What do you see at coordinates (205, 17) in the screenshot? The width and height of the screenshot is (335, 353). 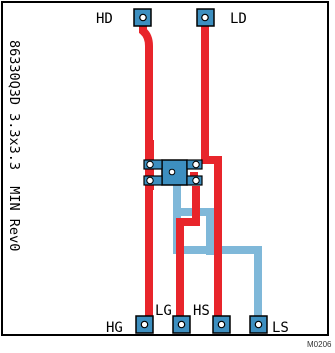 I see `pad-ld` at bounding box center [205, 17].